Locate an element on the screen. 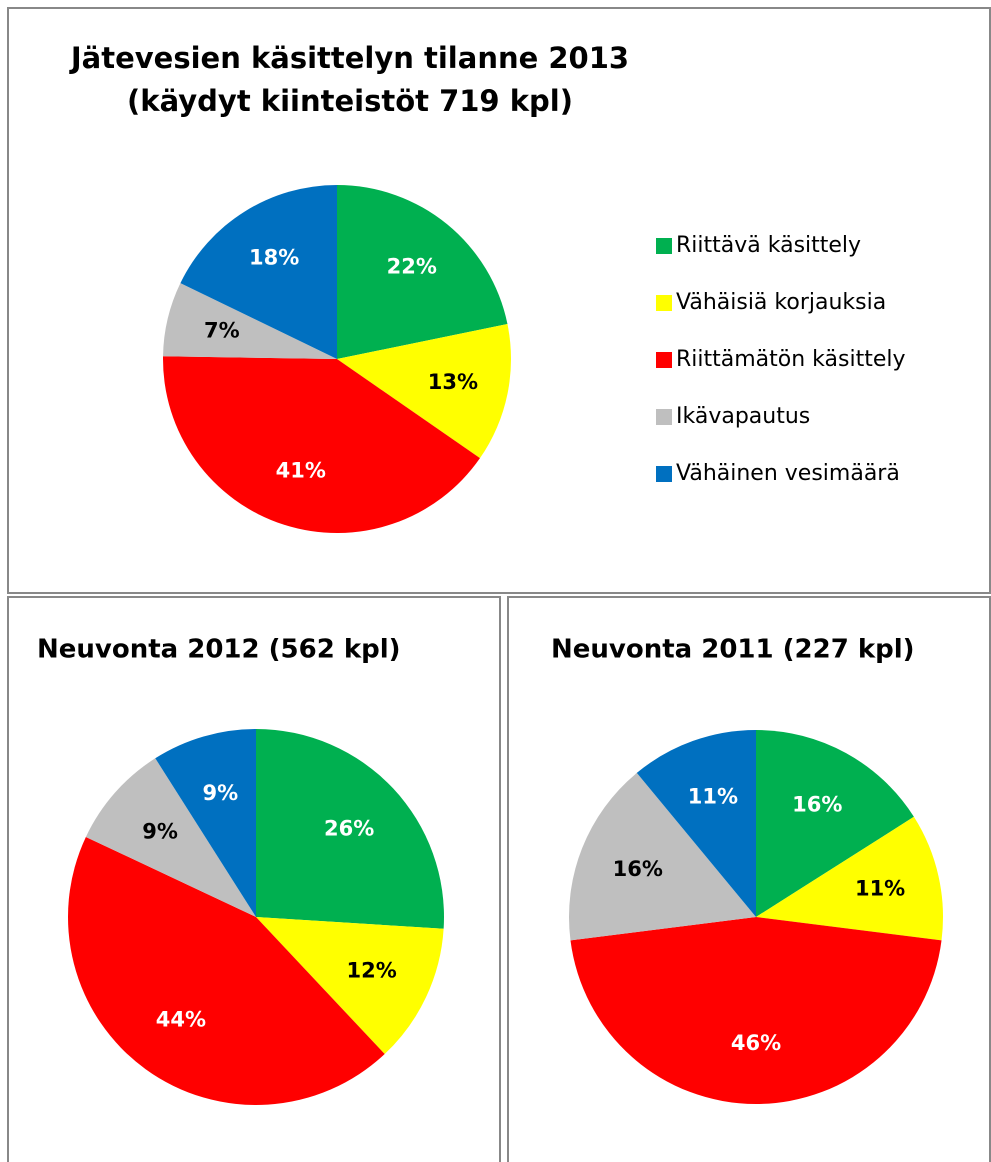  chart-title: Neuvonta 2012 (562 kpl) is located at coordinates (219, 650).